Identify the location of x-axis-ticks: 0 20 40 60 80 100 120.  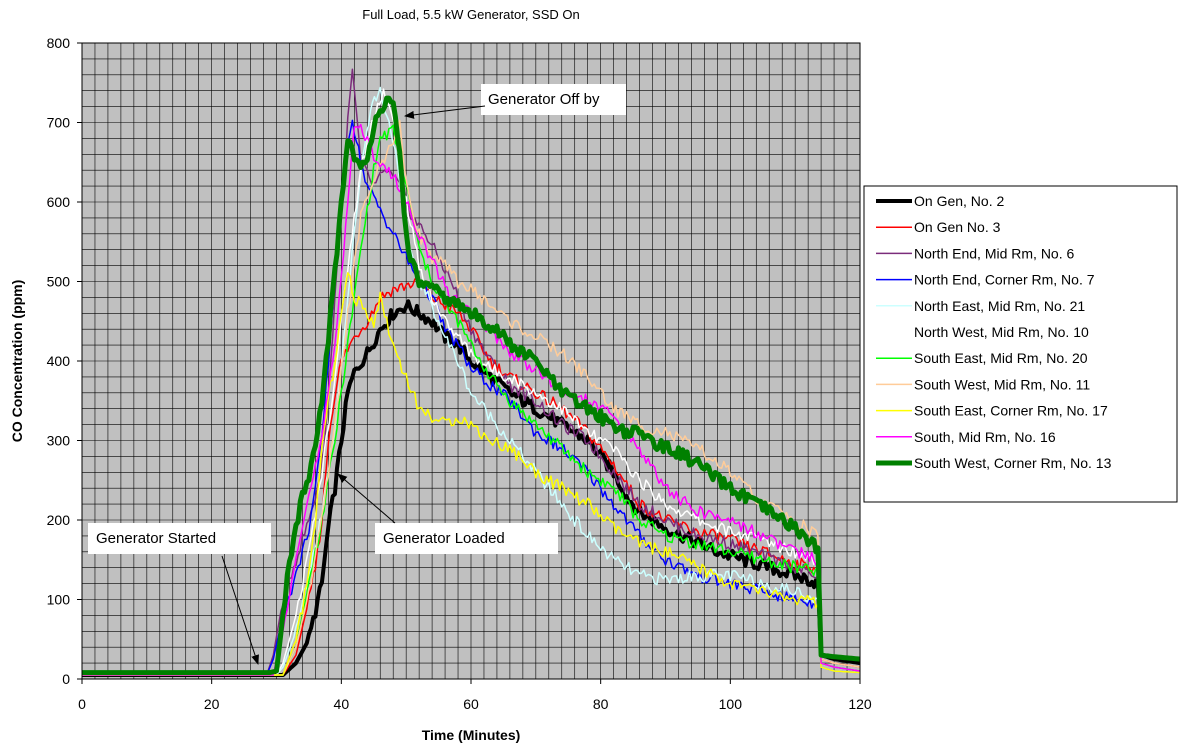
(475, 695).